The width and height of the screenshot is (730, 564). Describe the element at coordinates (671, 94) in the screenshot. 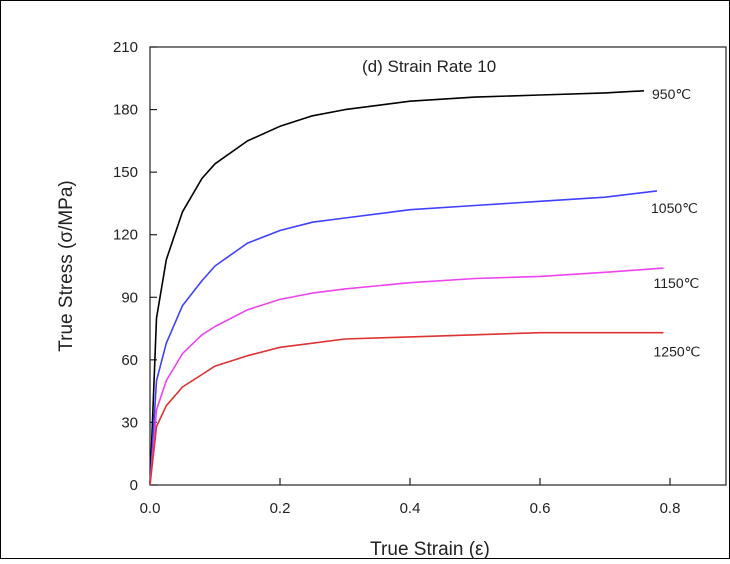

I see `series-end-label: 950℃` at that location.